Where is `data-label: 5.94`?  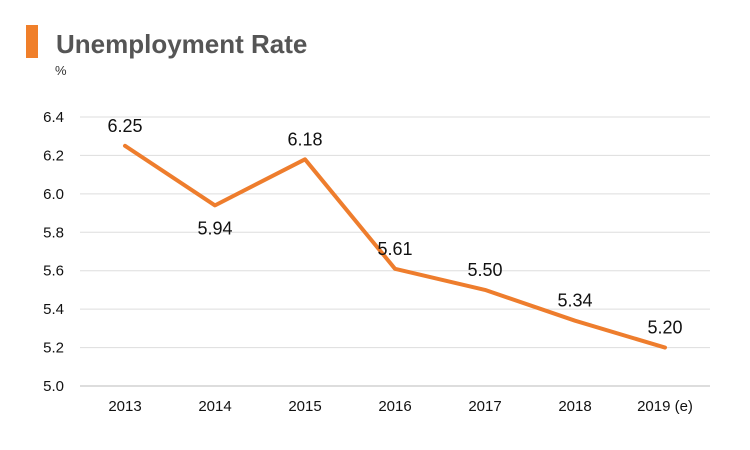 data-label: 5.94 is located at coordinates (214, 228).